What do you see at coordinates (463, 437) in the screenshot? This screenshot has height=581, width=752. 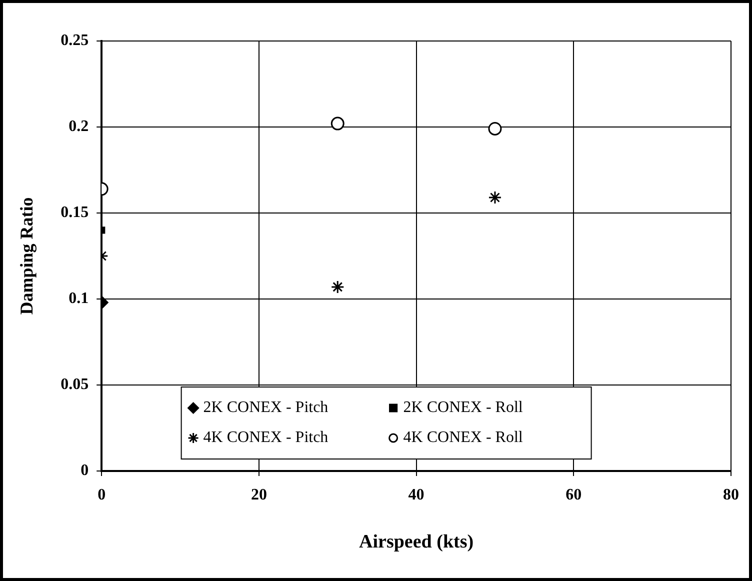 I see `legend-label: 4K CONEX - Roll` at bounding box center [463, 437].